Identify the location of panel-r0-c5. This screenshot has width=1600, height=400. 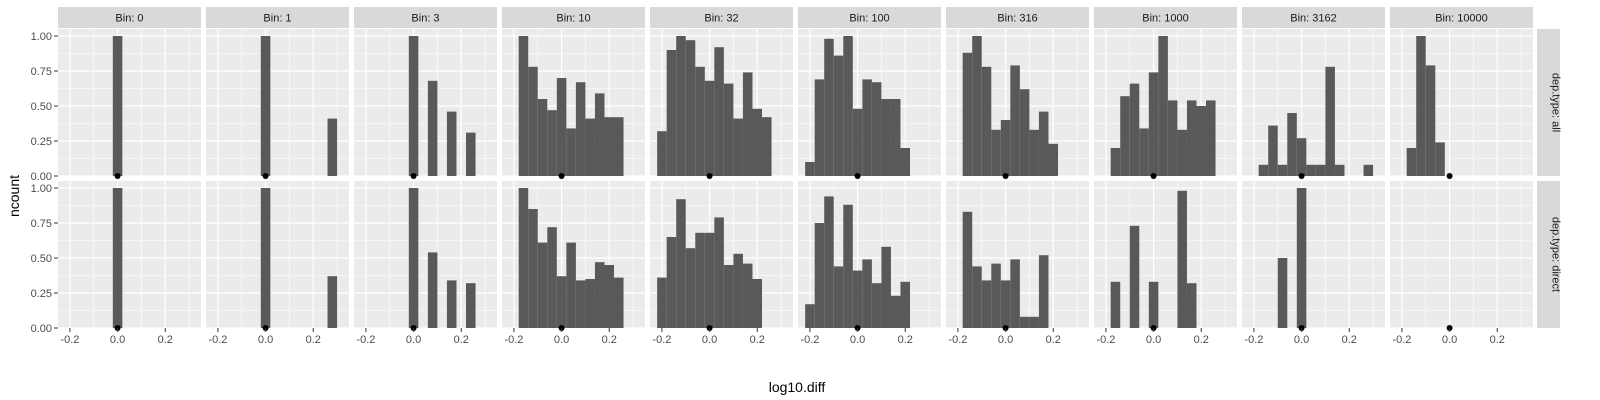
(869, 104).